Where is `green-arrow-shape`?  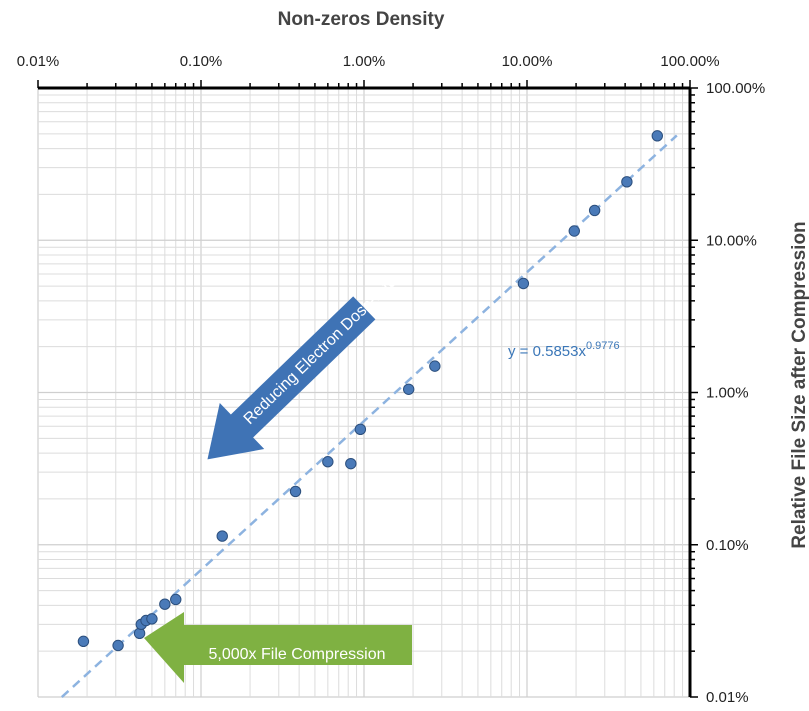
green-arrow-shape is located at coordinates (278, 647).